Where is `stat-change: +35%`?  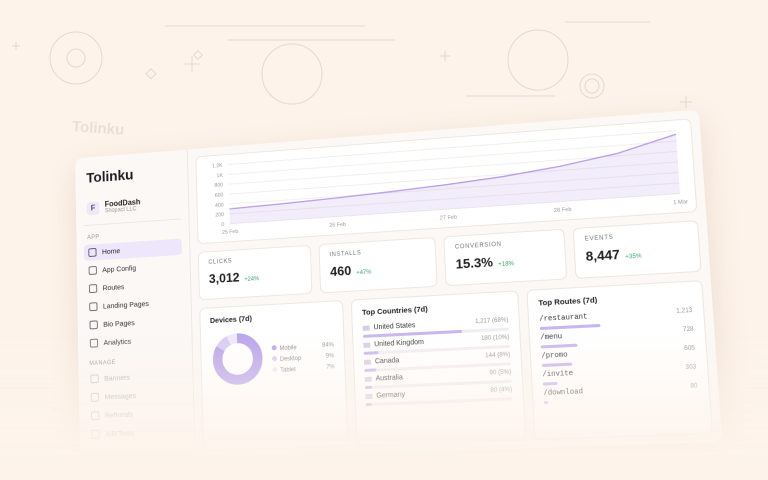
stat-change: +35% is located at coordinates (633, 257).